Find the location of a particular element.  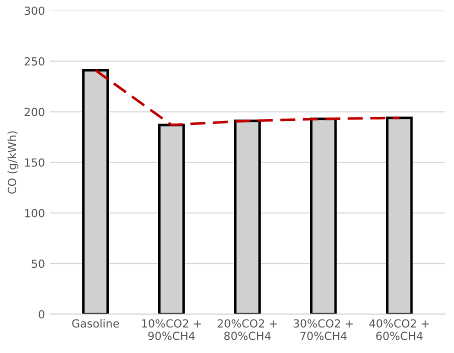

x-tick-label: 40%CO2 + 60%CH4 is located at coordinates (399, 329).